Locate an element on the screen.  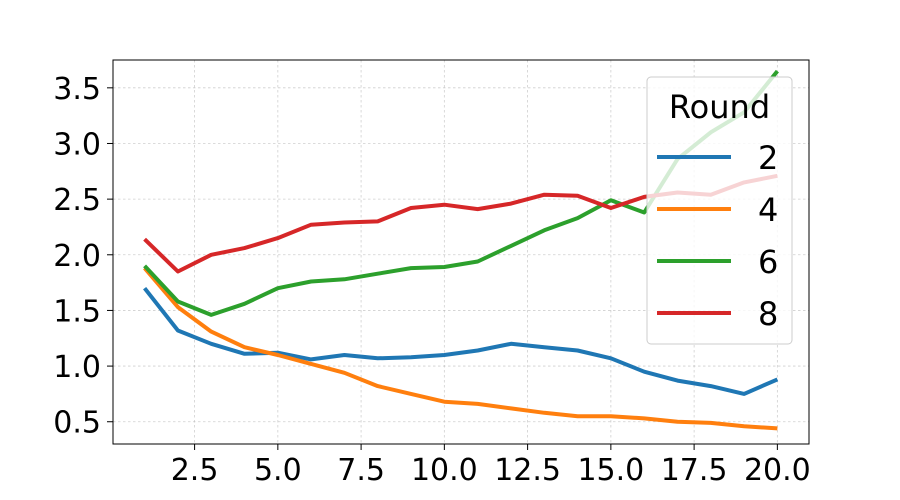
legend: Round 2 4 6 8 is located at coordinates (719, 210).